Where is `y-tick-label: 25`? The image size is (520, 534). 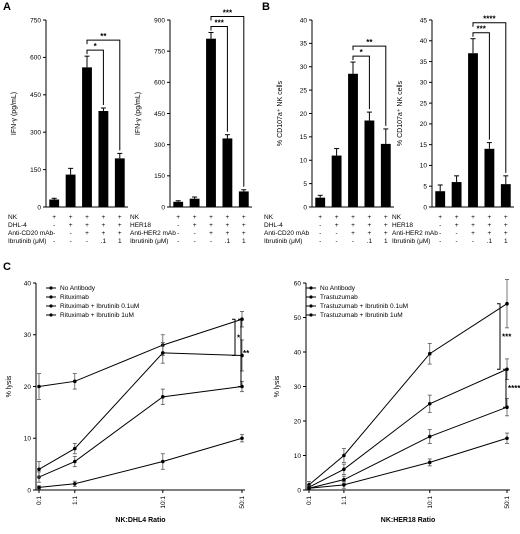 y-tick-label: 25 is located at coordinates (304, 90).